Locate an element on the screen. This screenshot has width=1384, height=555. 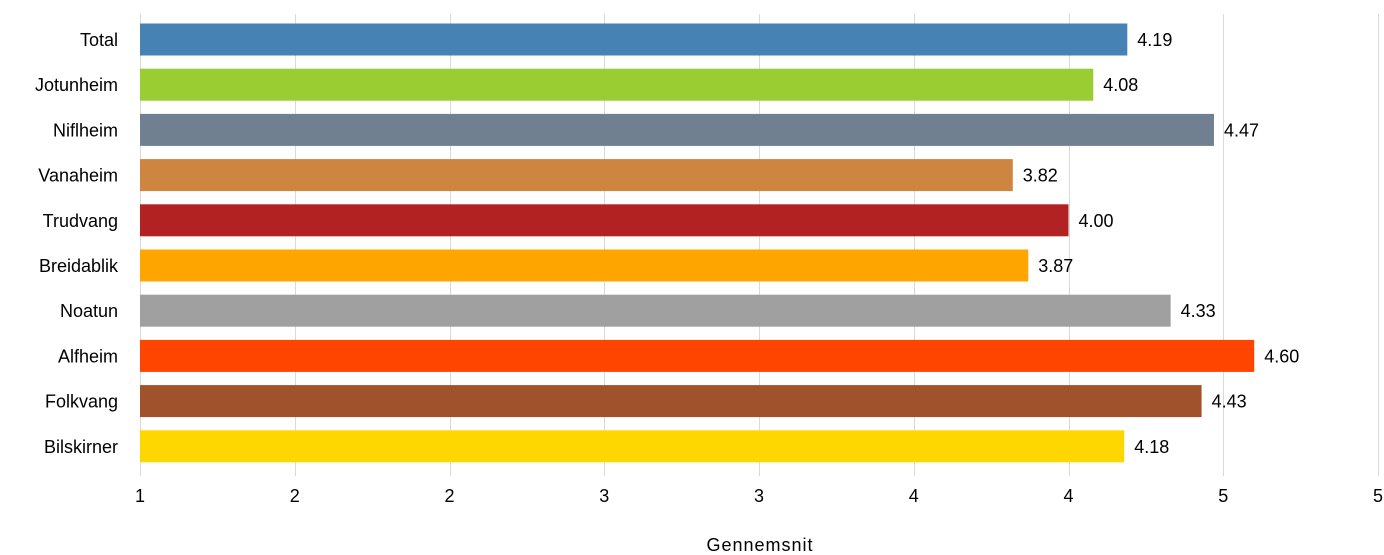
value-label: 4.43 is located at coordinates (1229, 402).